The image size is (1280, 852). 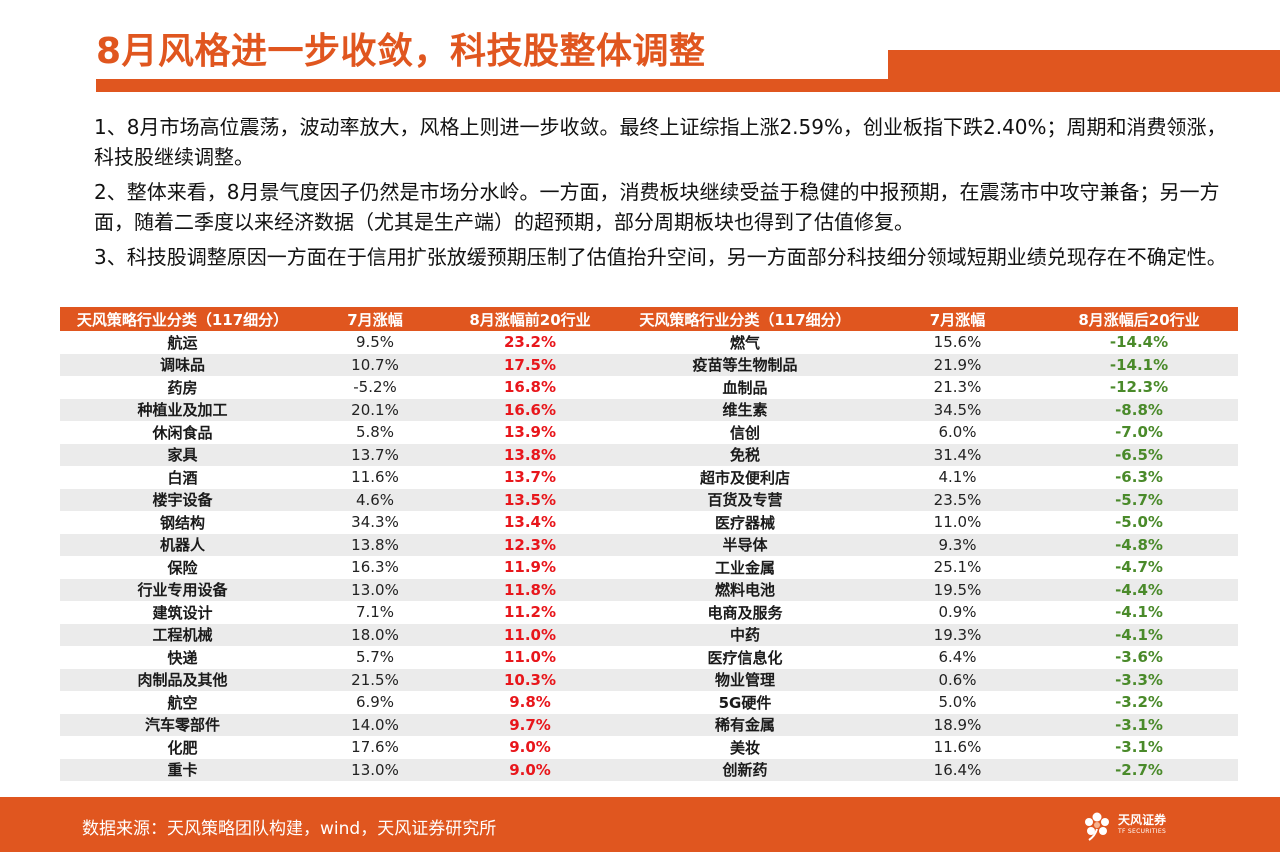 What do you see at coordinates (530, 364) in the screenshot?
I see `cell-aug-change-top: 17.5%` at bounding box center [530, 364].